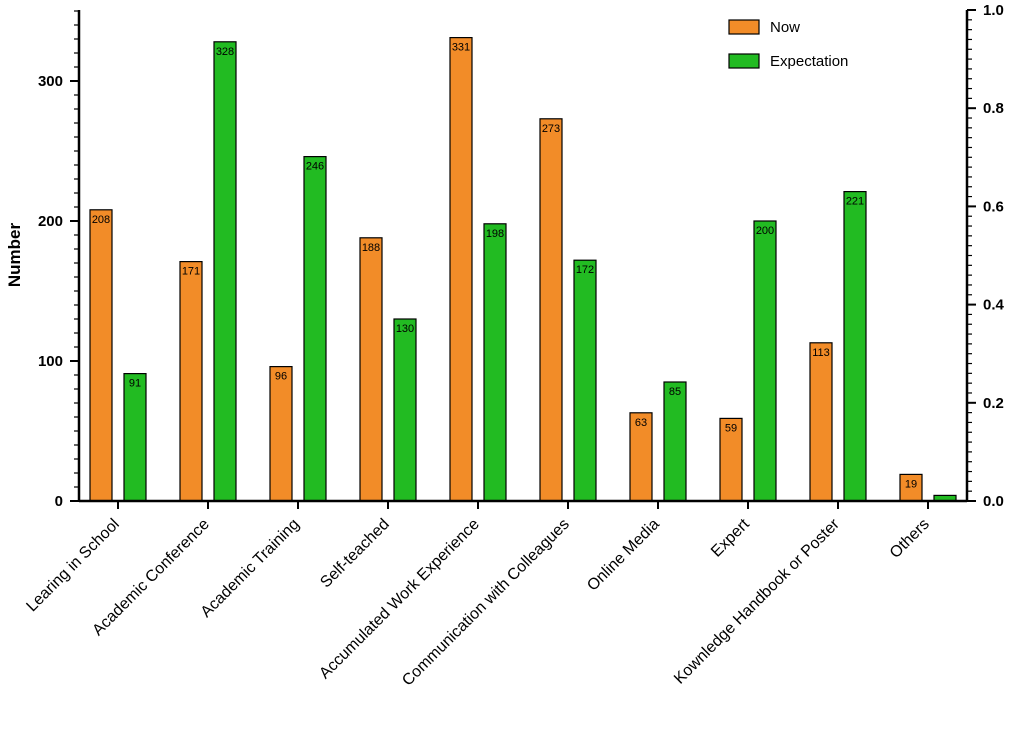  Describe the element at coordinates (585, 270) in the screenshot. I see `bar-value-label: 172` at that location.